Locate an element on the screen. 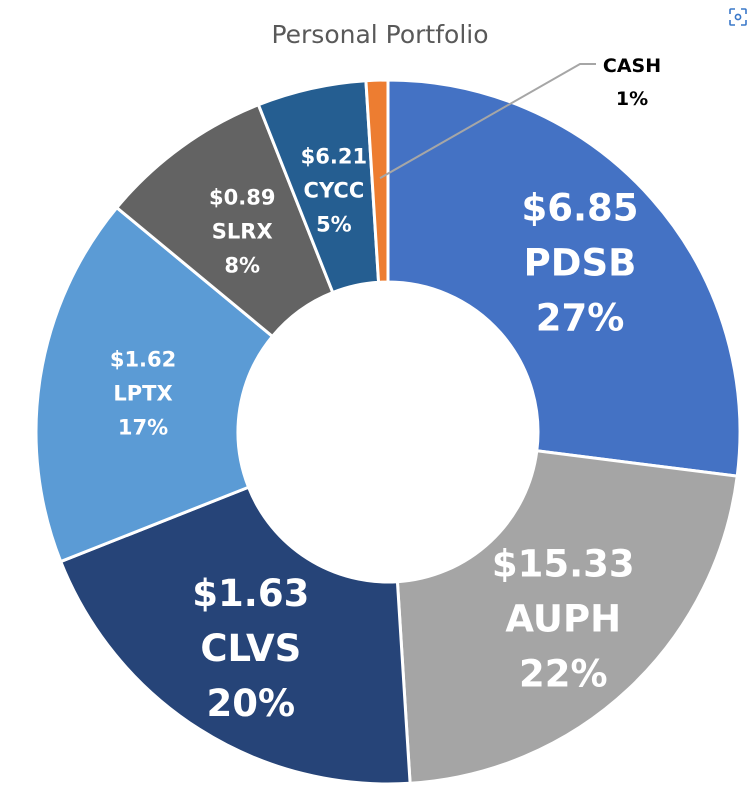  cash-leader-line is located at coordinates (487, 121).